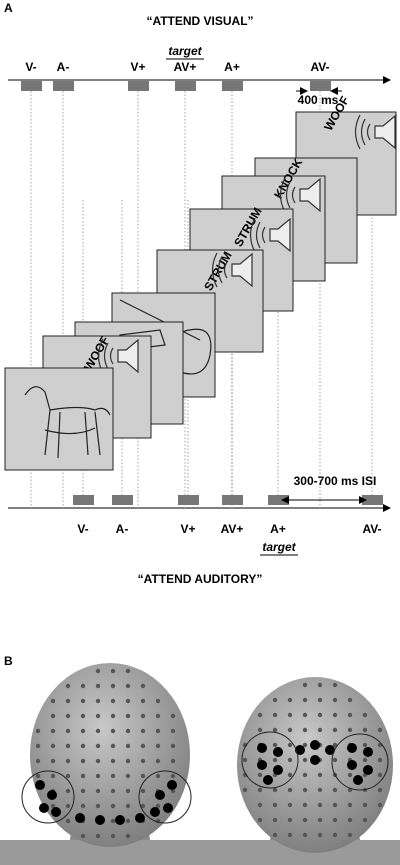 Image resolution: width=400 pixels, height=865 pixels. What do you see at coordinates (318, 100) in the screenshot?
I see `duration-label: 400 ms` at bounding box center [318, 100].